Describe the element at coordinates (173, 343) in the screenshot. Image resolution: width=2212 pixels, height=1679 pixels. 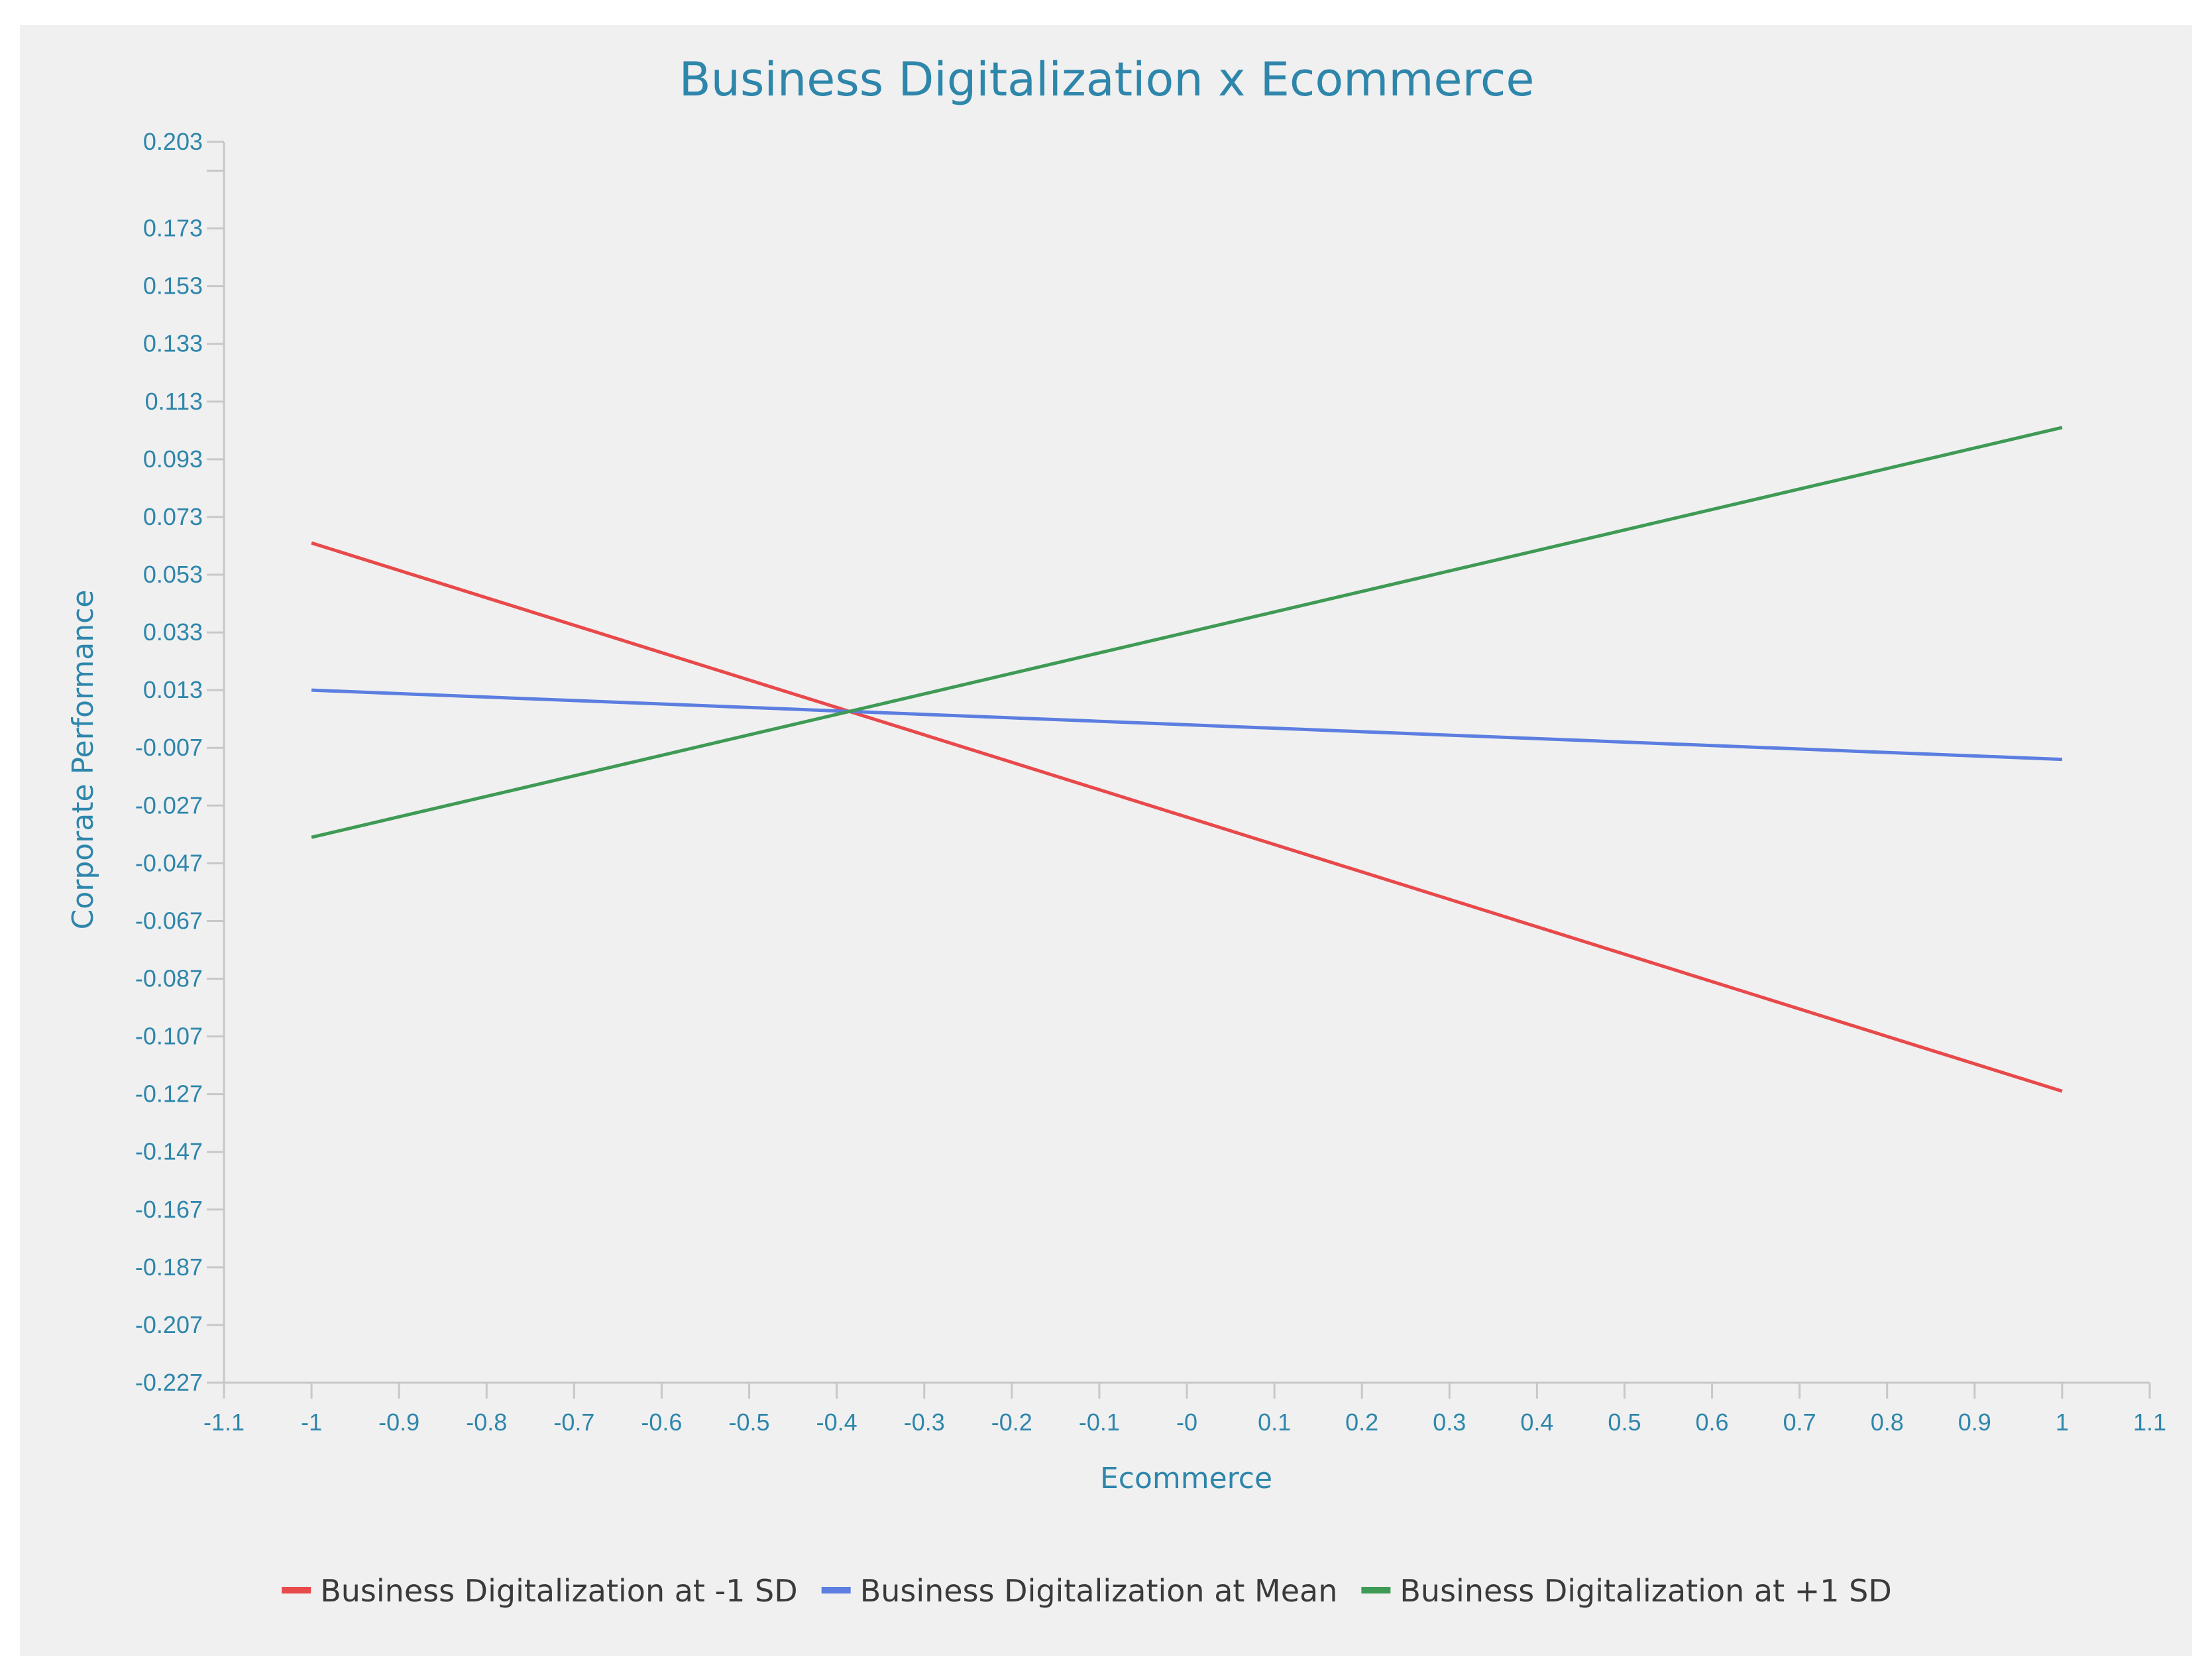
I see `y-tick-label: 0.133` at that location.